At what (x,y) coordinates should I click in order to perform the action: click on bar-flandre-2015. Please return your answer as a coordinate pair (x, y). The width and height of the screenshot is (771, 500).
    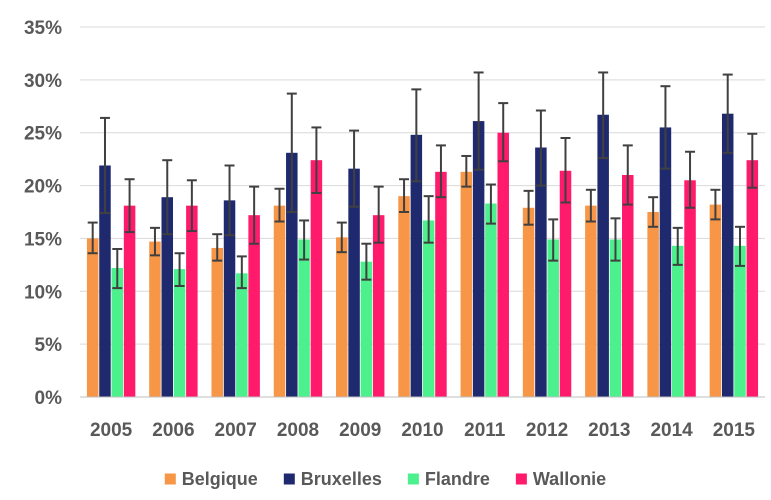
    Looking at the image, I should click on (740, 321).